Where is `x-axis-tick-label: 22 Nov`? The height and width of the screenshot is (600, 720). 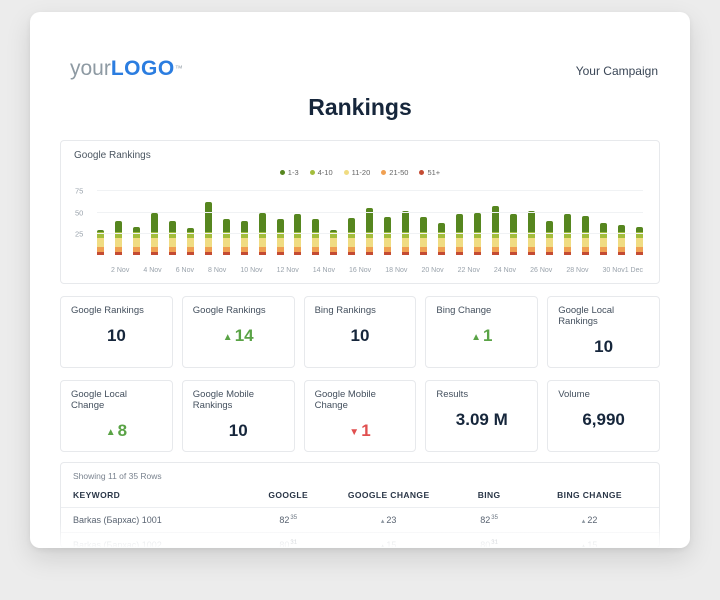 x-axis-tick-label: 22 Nov is located at coordinates (468, 270).